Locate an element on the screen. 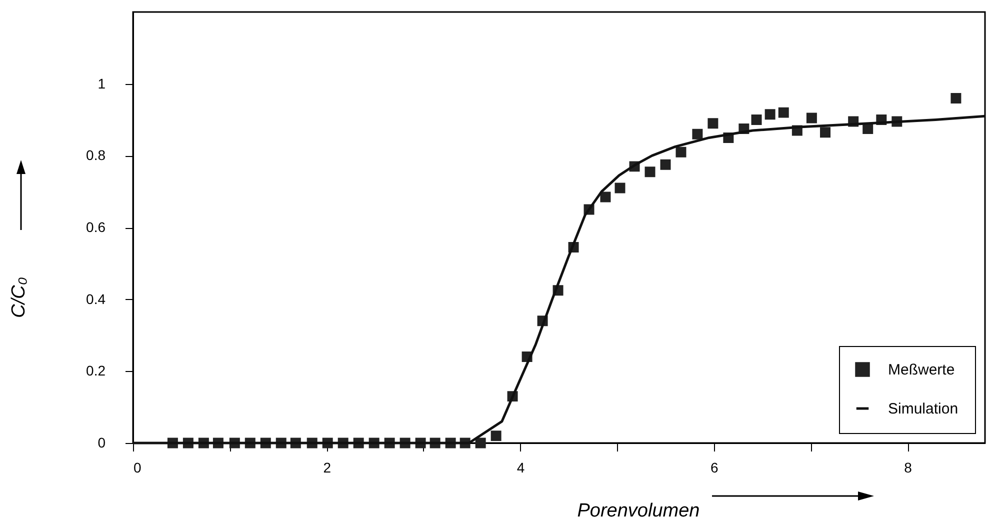  y-tick-label: 0.6 is located at coordinates (96, 227).